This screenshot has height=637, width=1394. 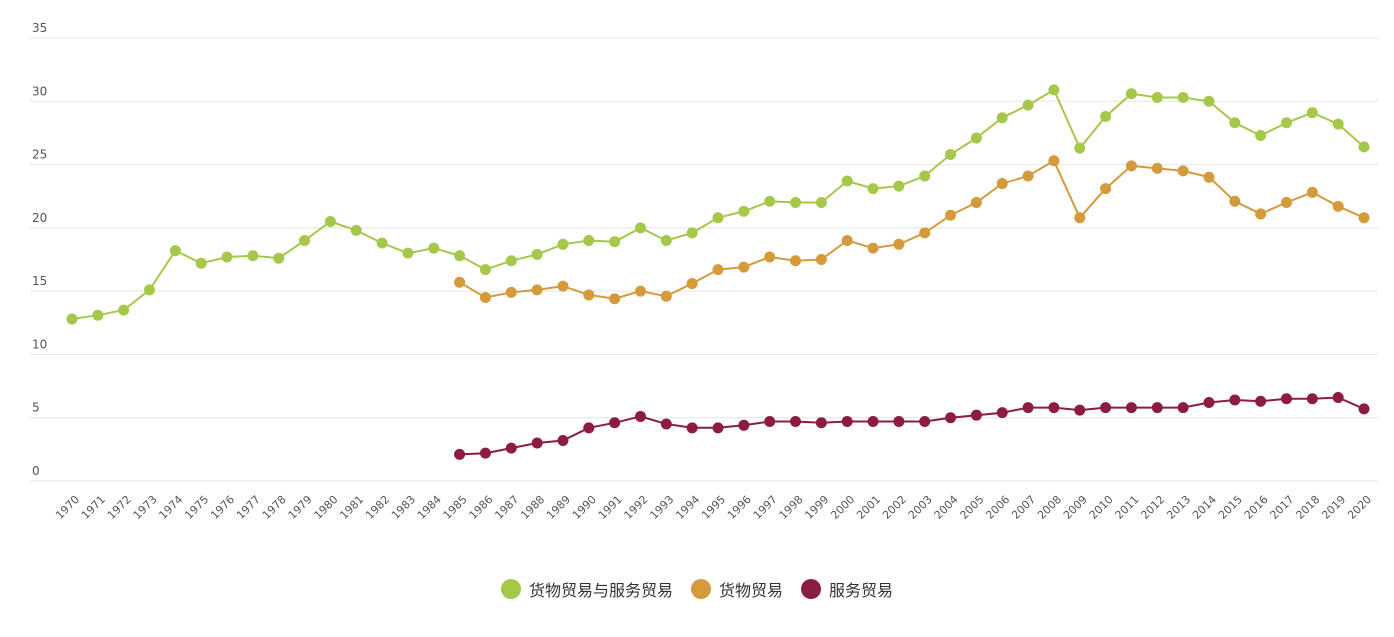 What do you see at coordinates (39, 155) in the screenshot?
I see `y-tick-label: 25` at bounding box center [39, 155].